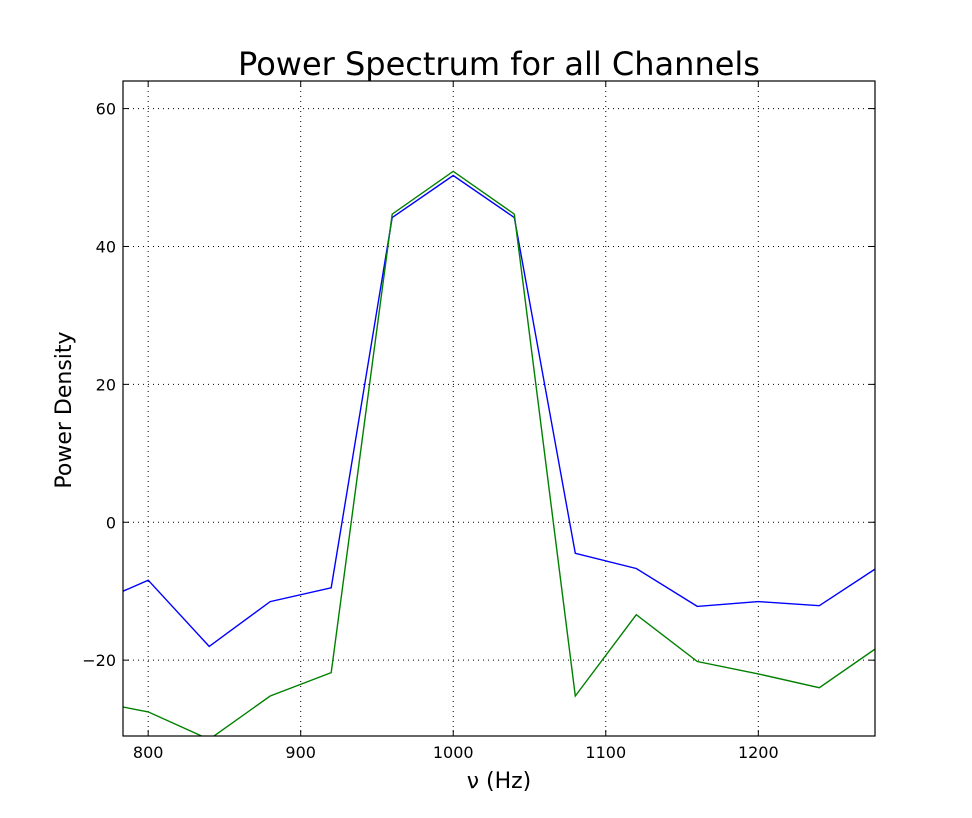 The image size is (972, 818). What do you see at coordinates (758, 752) in the screenshot?
I see `x-tick-label: 1200` at bounding box center [758, 752].